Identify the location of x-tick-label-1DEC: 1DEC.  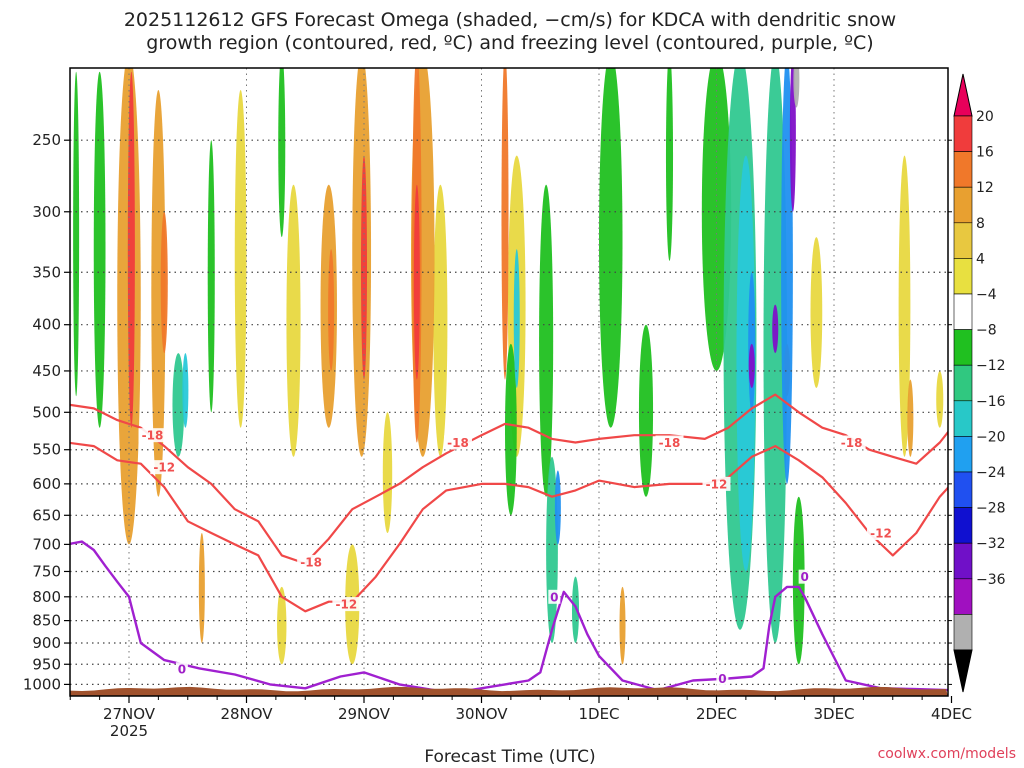
(598, 714).